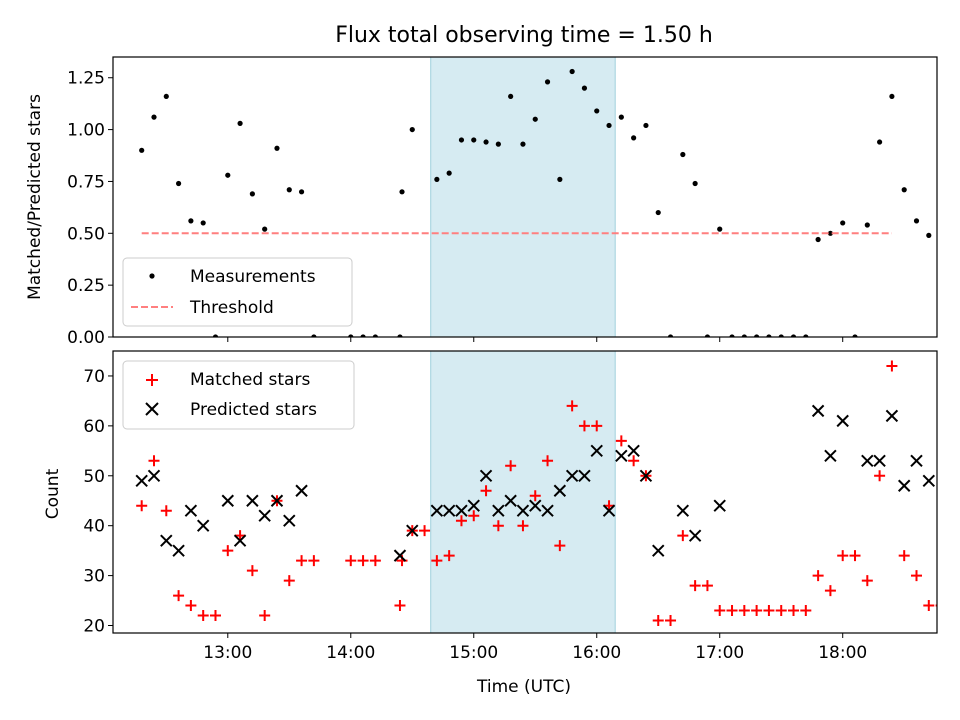 The image size is (960, 720). Describe the element at coordinates (94, 477) in the screenshot. I see `y-tick-label: 50` at that location.